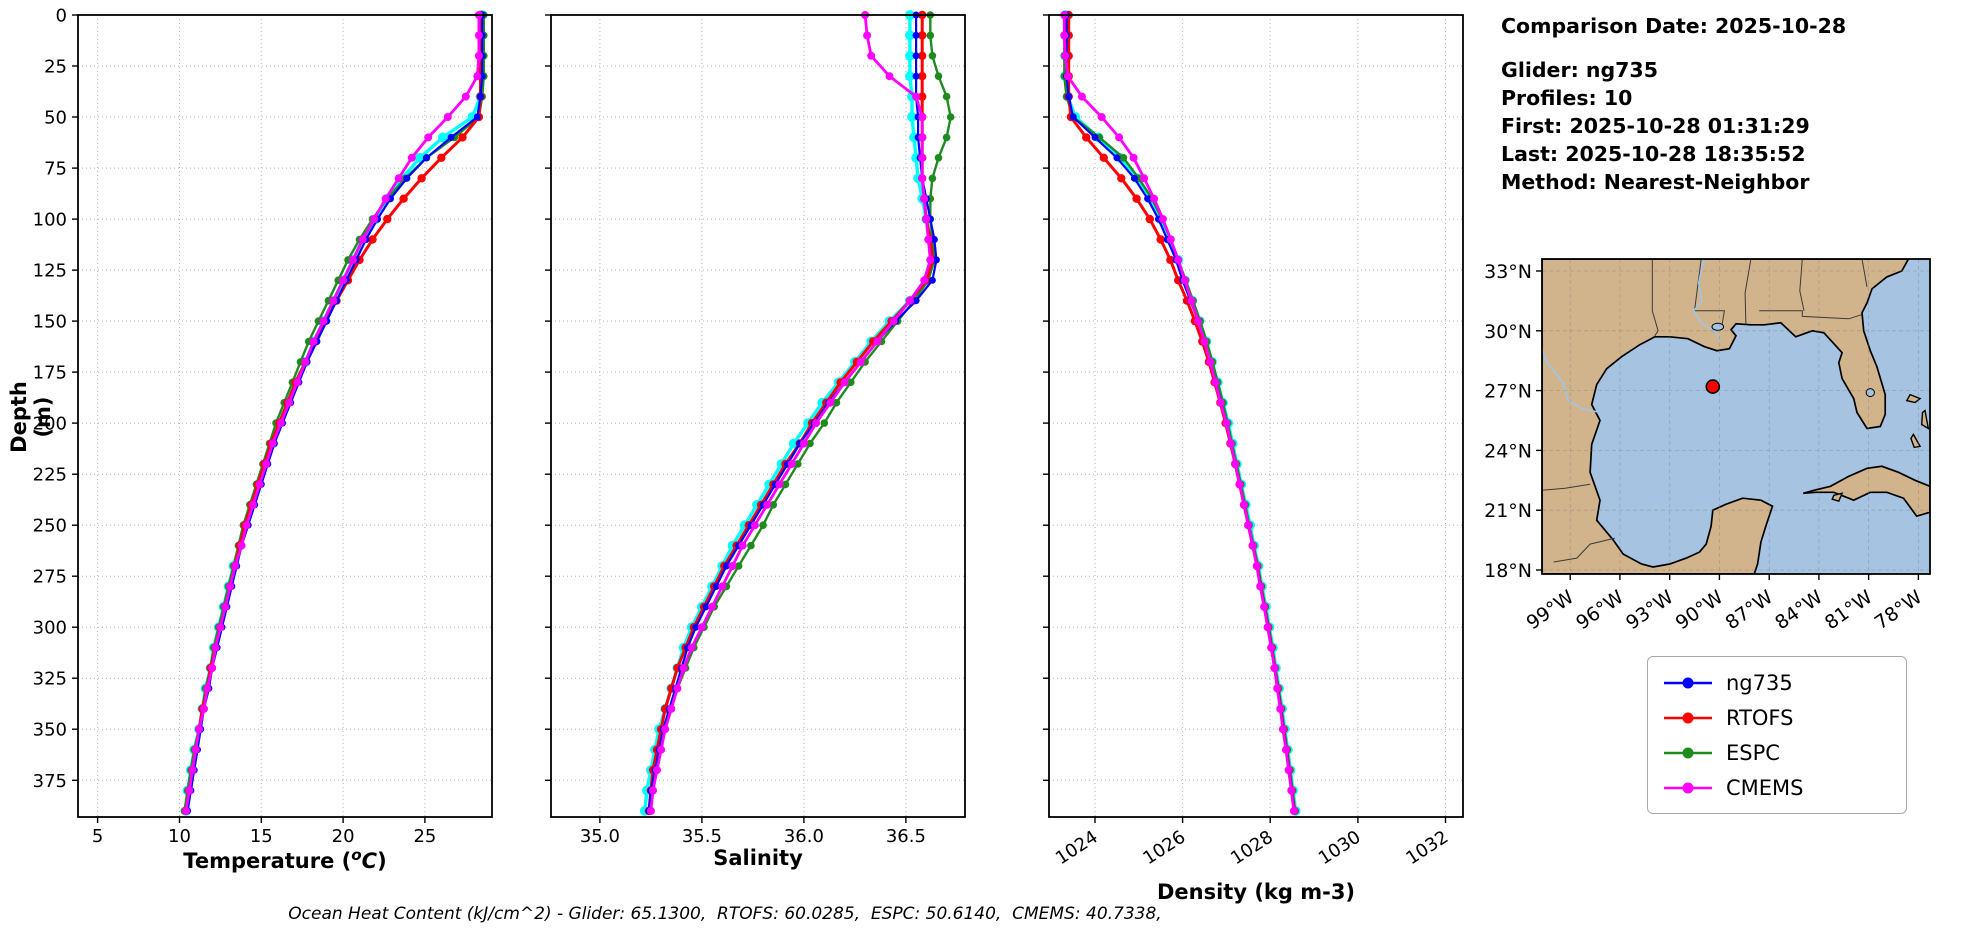  Describe the element at coordinates (50, 679) in the screenshot. I see `svg-text: 325` at that location.